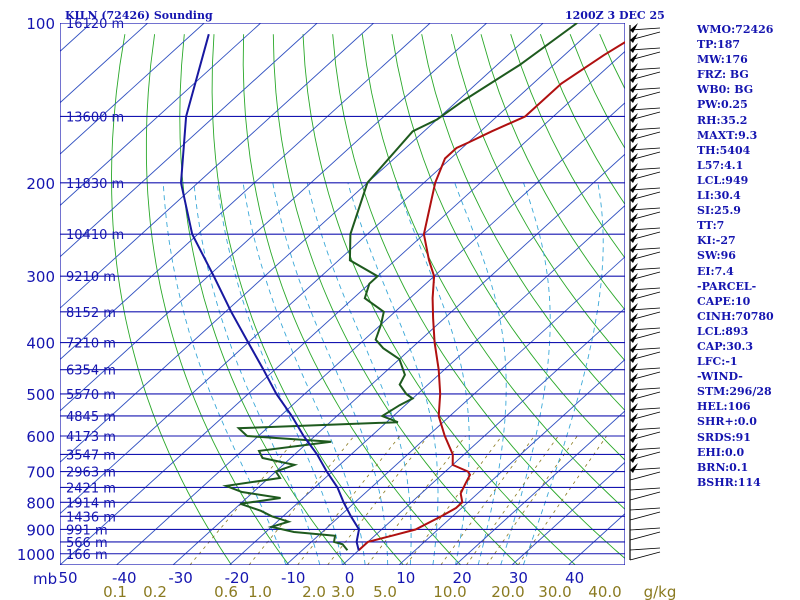  Describe the element at coordinates (40, 184) in the screenshot. I see `pressure-tick-label: 200` at that location.